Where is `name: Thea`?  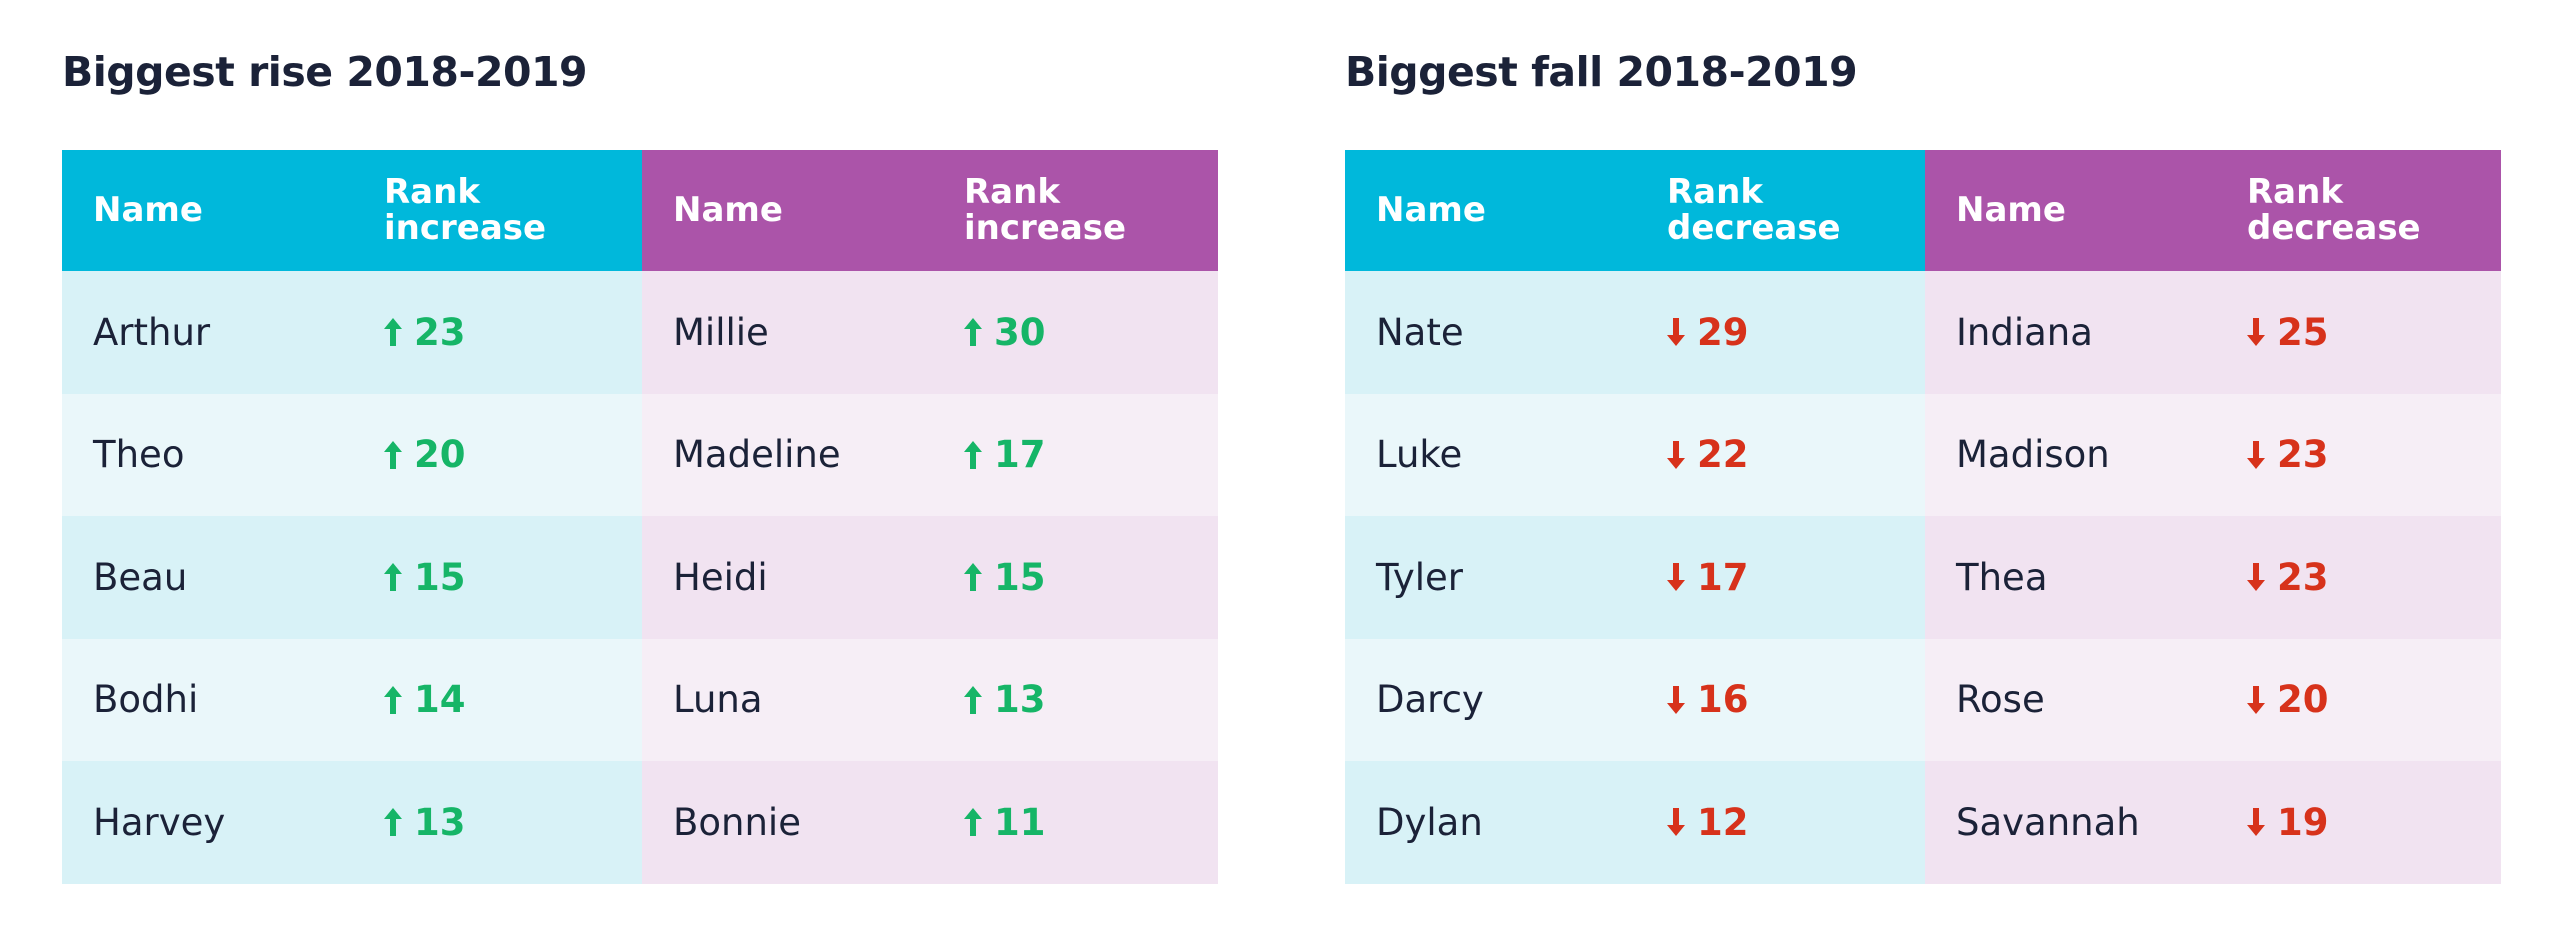 name: Thea is located at coordinates (2002, 577).